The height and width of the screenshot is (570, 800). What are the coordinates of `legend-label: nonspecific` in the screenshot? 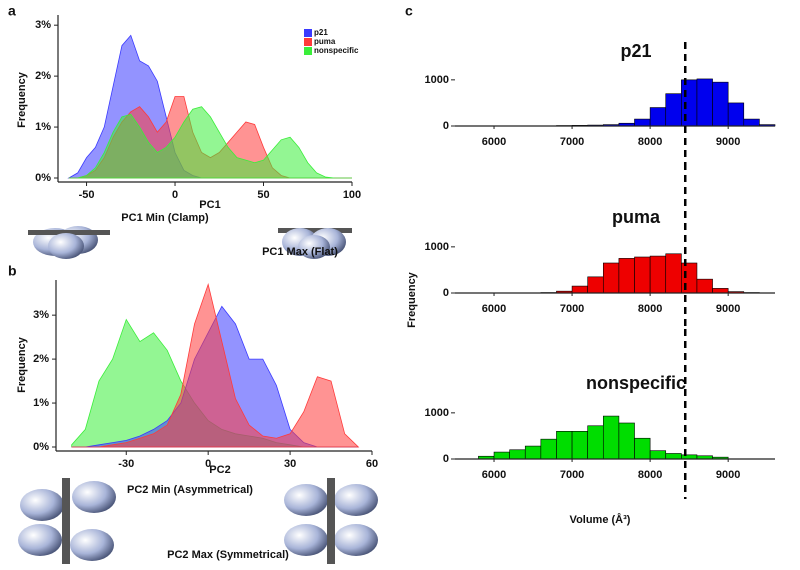 It's located at (336, 50).